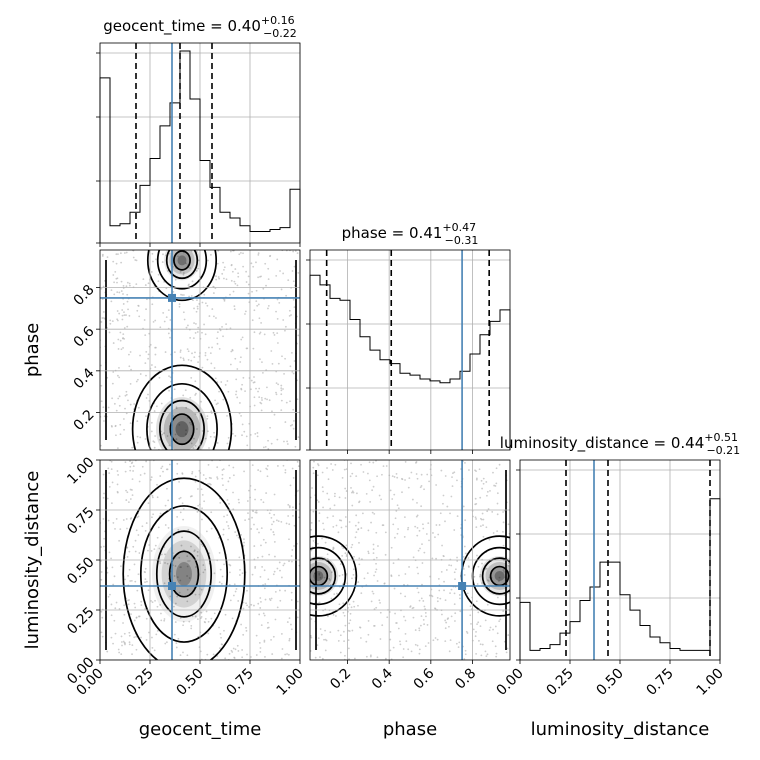  What do you see at coordinates (280, 33) in the screenshot?
I see `title-minus: −0.22` at bounding box center [280, 33].